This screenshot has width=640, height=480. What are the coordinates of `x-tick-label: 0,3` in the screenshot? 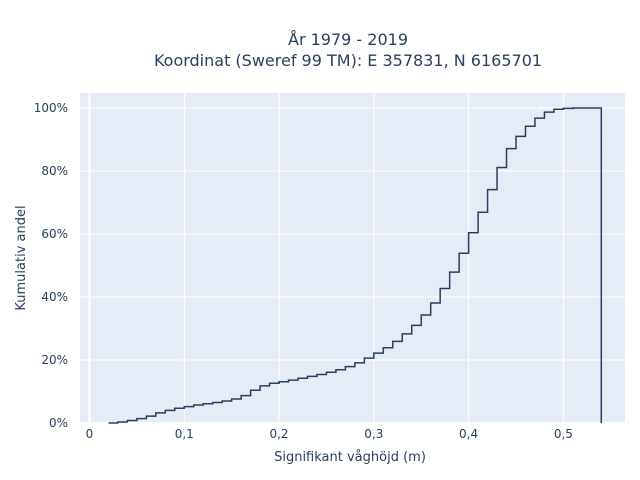 It's located at (373, 434).